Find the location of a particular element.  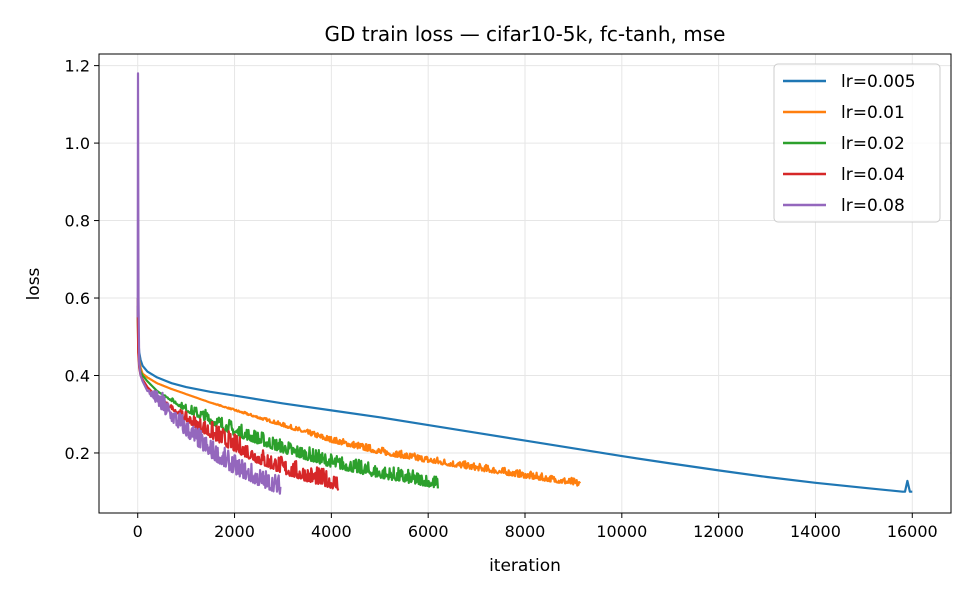

x-tick-label: 10000 is located at coordinates (621, 531).